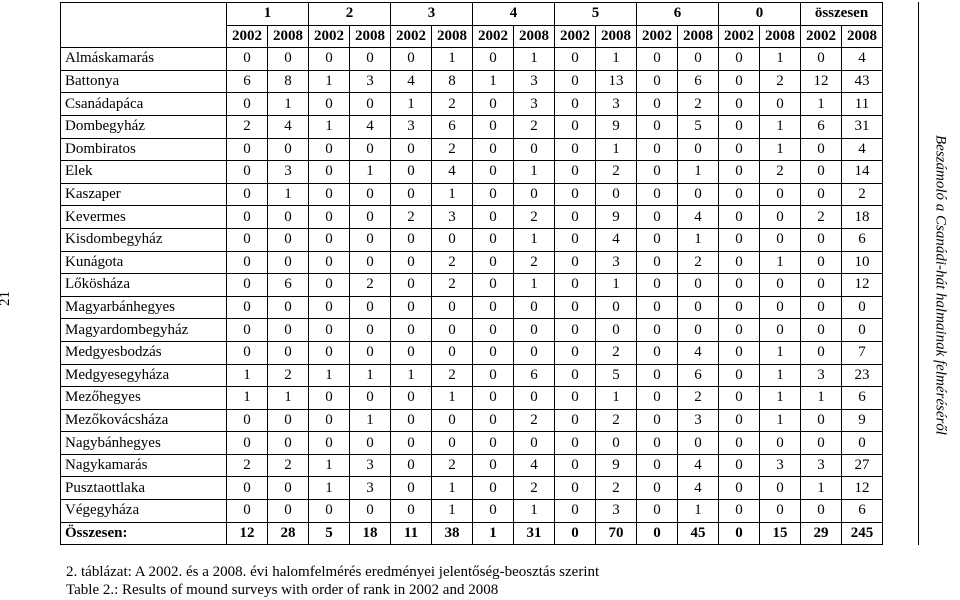  I want to click on cell: 5, so click(698, 126).